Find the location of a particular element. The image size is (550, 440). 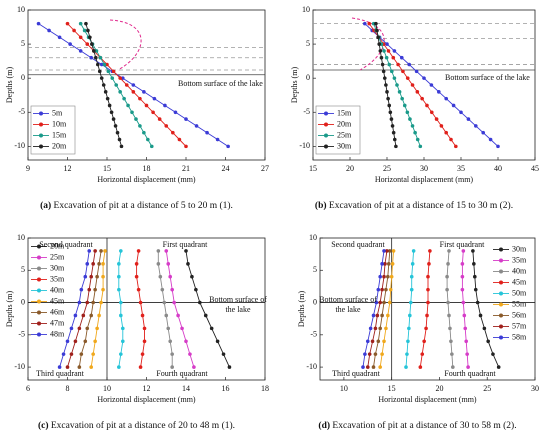

y-tick-label: 10 is located at coordinates (313, 237).